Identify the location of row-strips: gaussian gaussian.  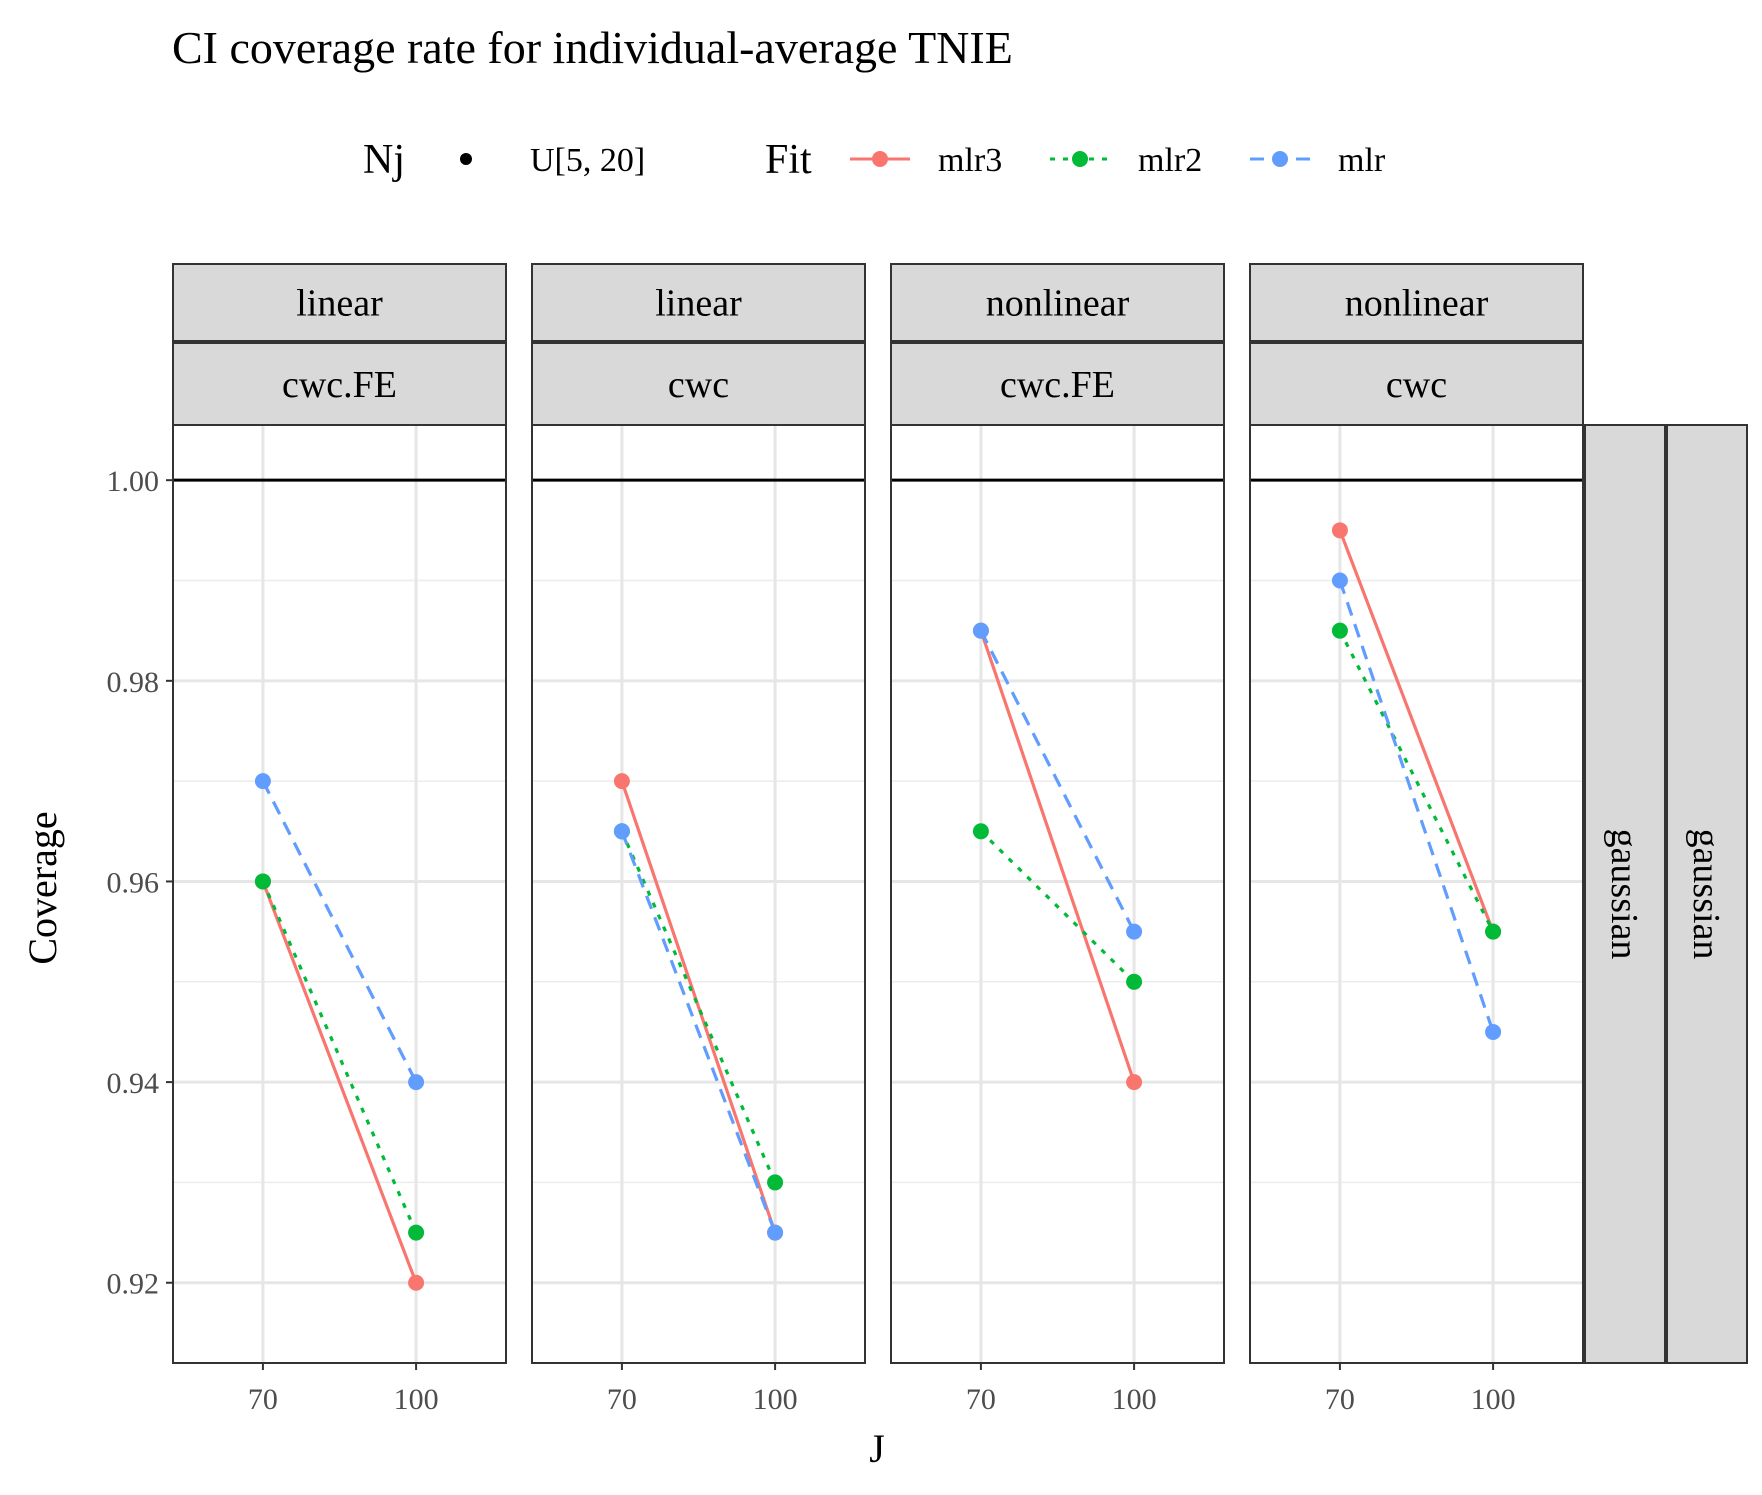
(1666, 894).